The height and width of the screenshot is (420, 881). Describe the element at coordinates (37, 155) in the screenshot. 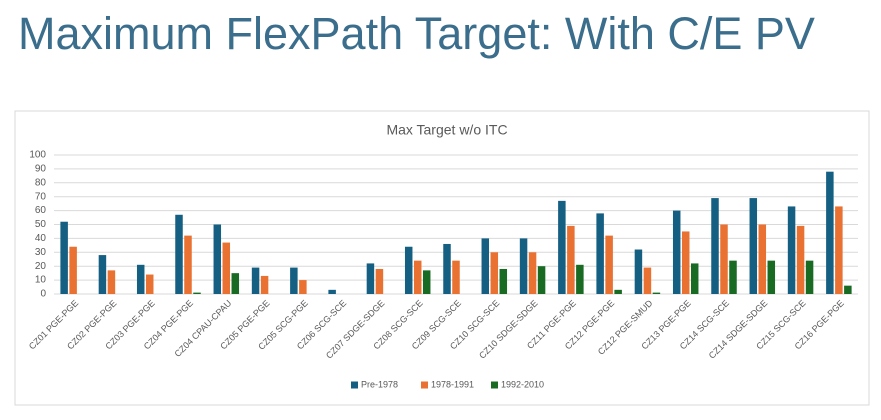

I see `y-tick-label: 100` at that location.